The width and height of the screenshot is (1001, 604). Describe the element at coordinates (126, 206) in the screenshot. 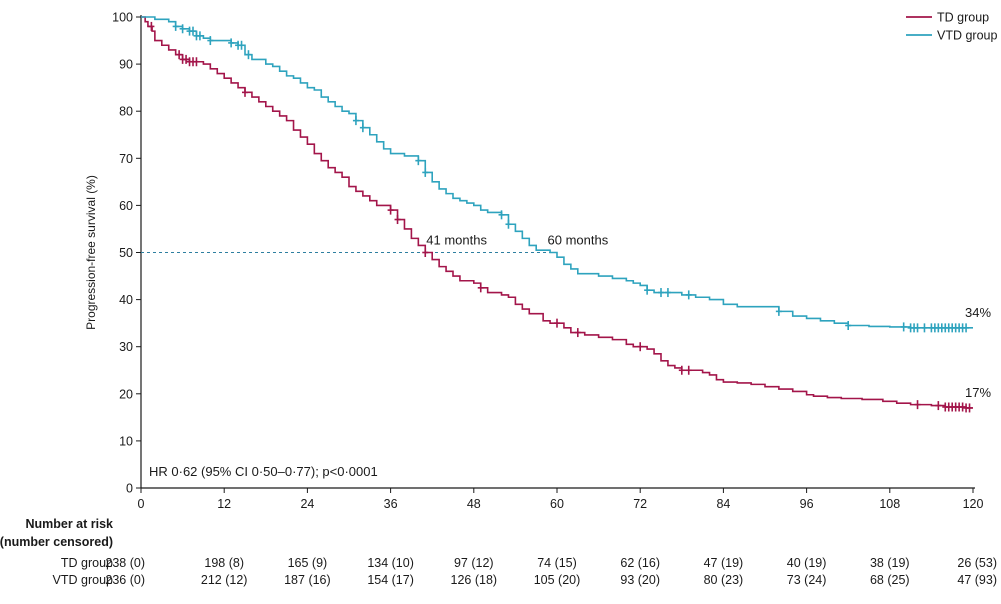

I see `y-tick-label: 60` at that location.